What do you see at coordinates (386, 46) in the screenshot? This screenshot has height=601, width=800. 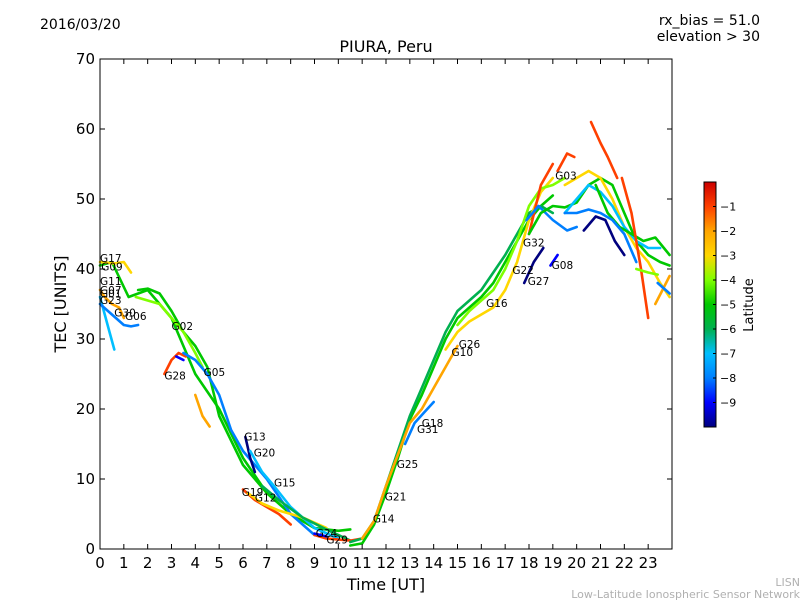 I see `chart-title: PIURA, Peru` at bounding box center [386, 46].